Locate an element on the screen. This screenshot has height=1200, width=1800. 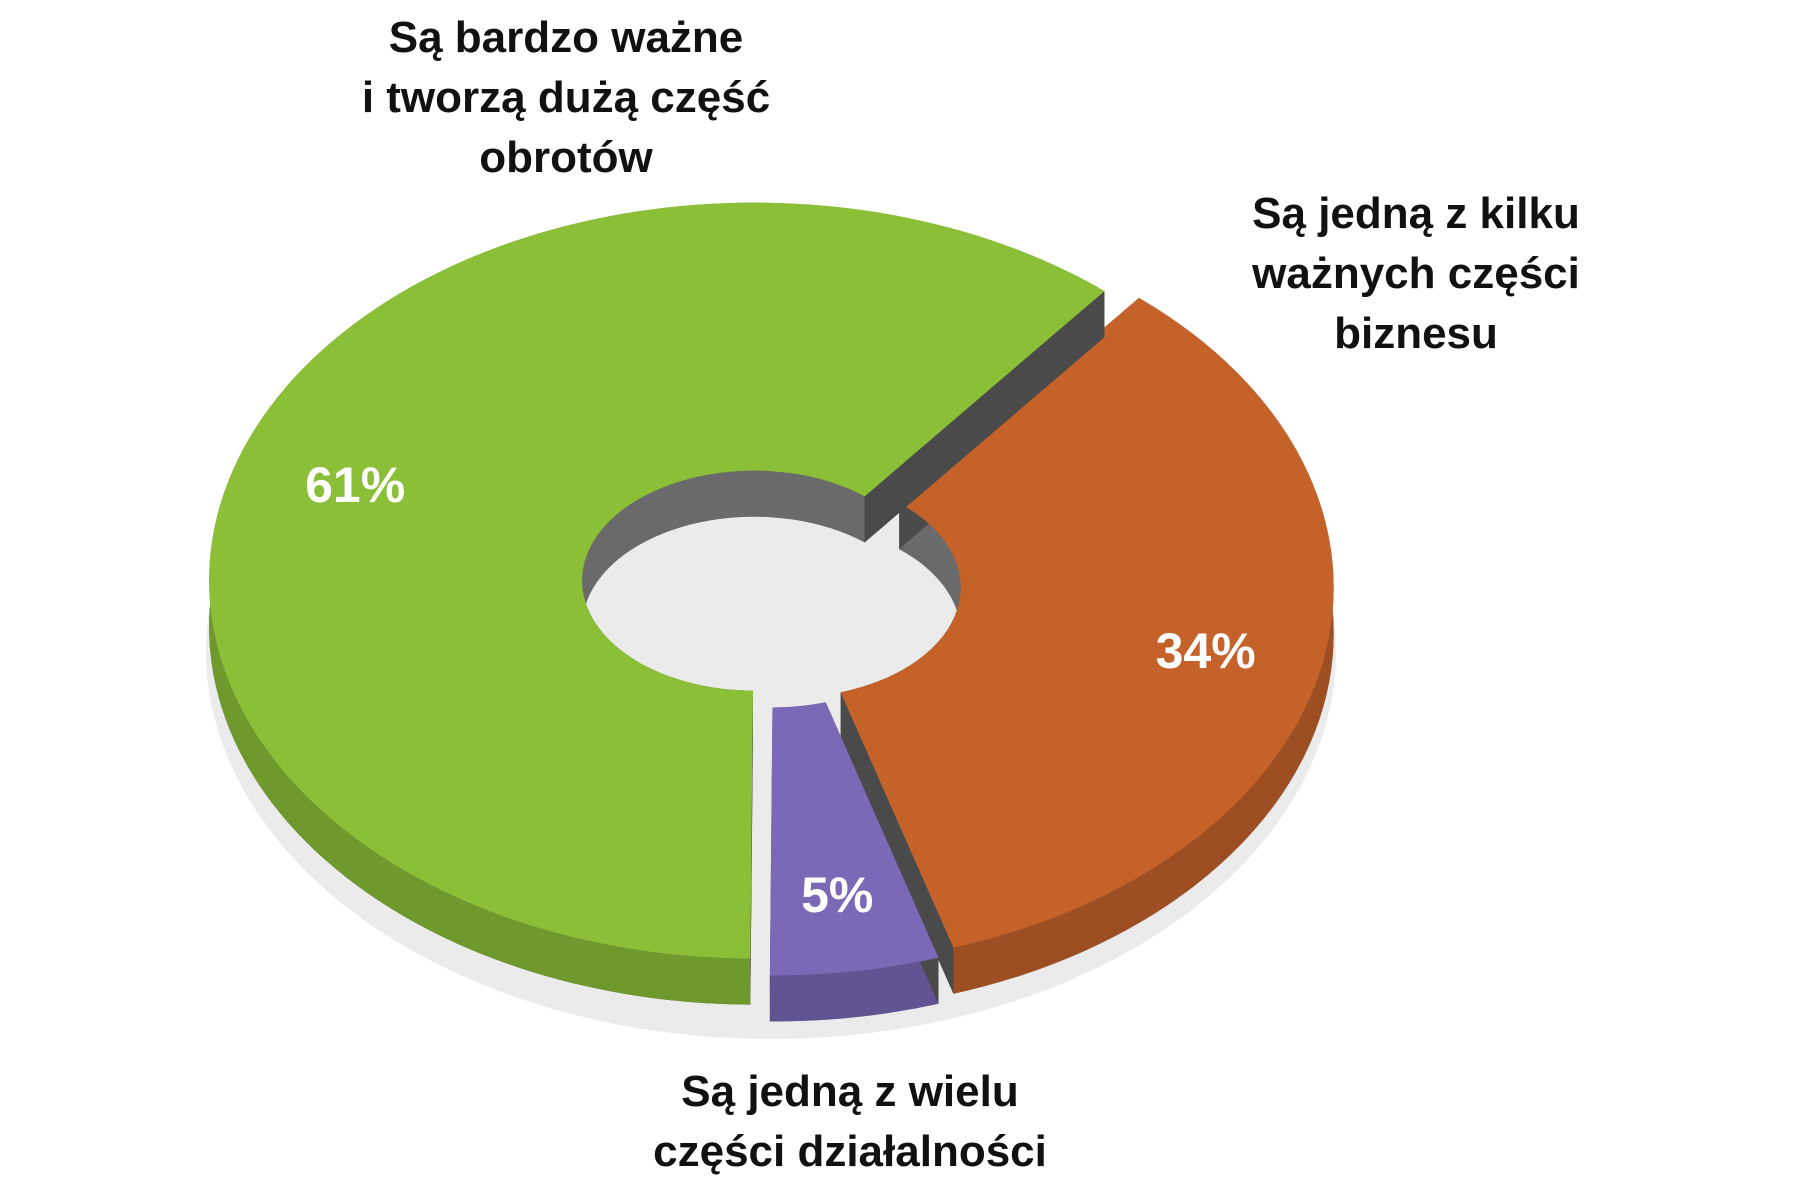
category-label: Są jedną z kilku ważnych części biznesu is located at coordinates (1416, 273).